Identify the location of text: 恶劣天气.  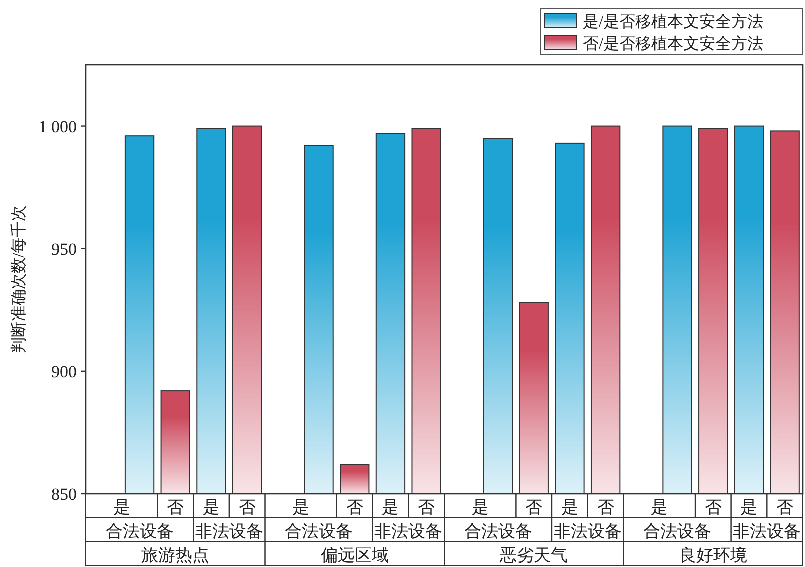
(534, 555).